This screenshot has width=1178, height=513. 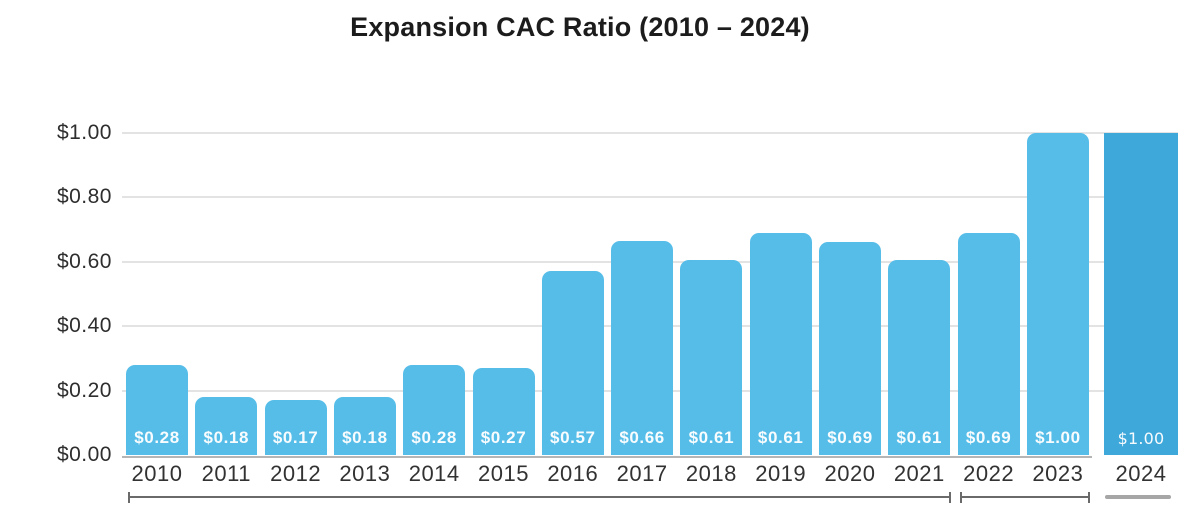 I want to click on bar-value-label-2013: $0.18, so click(x=365, y=437).